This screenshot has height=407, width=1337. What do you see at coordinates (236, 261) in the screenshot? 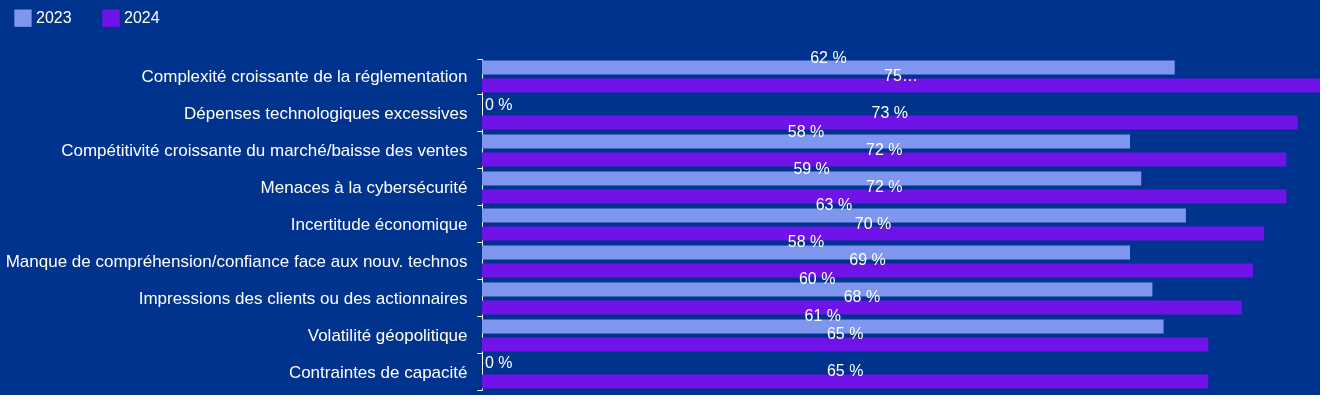
I see `y-tick-label: Manque de compréhension/confiance face aux nouv. technos` at bounding box center [236, 261].